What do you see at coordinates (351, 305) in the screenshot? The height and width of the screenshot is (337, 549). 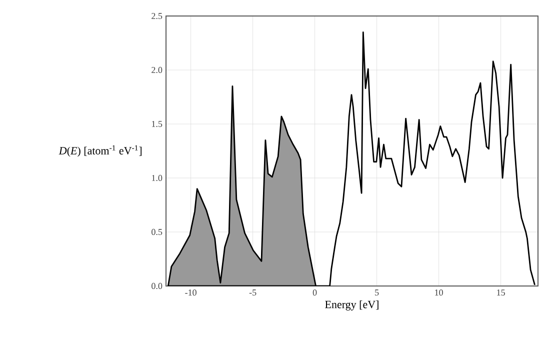 I see `x-axis-title: Energy [eV]` at bounding box center [351, 305].